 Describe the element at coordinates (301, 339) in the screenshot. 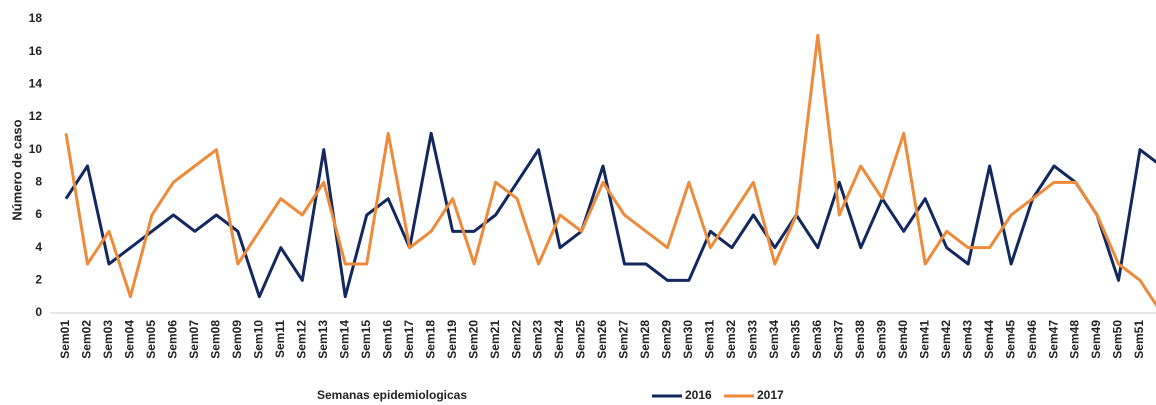

I see `x-tick-label: Sem12` at that location.